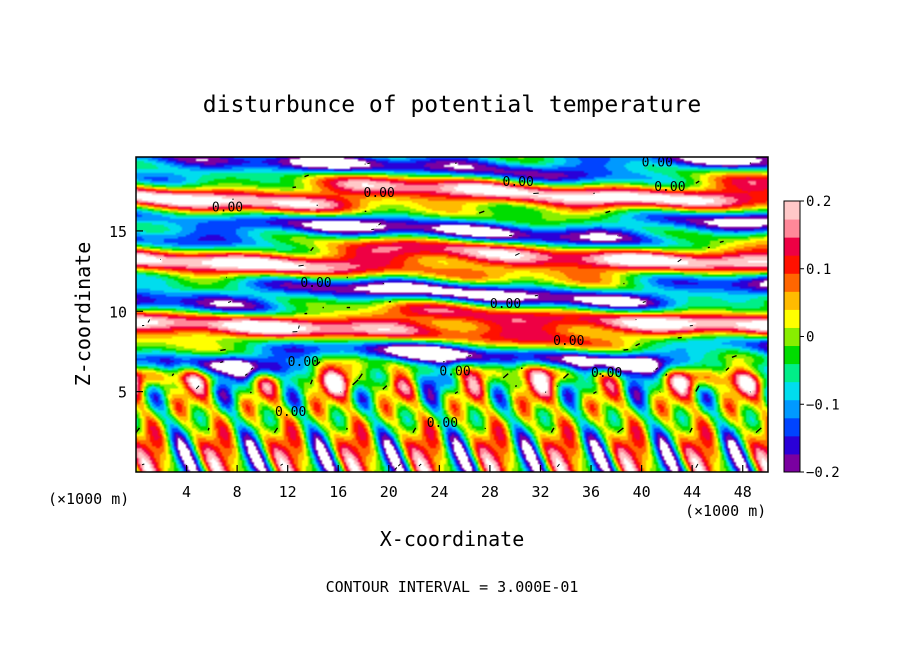 The image size is (904, 654). Describe the element at coordinates (820, 337) in the screenshot. I see `colorbar-ticks: −0.2 −0.1 0 0.1 0.2` at that location.